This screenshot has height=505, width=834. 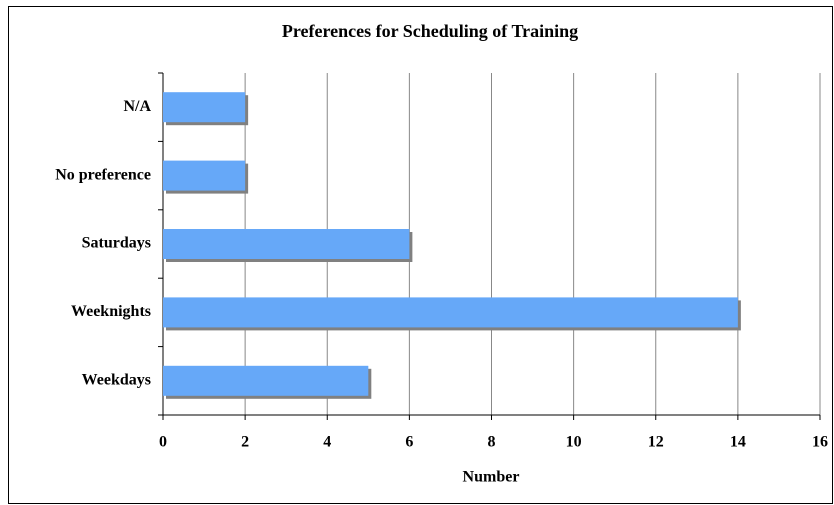 What do you see at coordinates (491, 477) in the screenshot?
I see `x-axis-label: Number` at bounding box center [491, 477].